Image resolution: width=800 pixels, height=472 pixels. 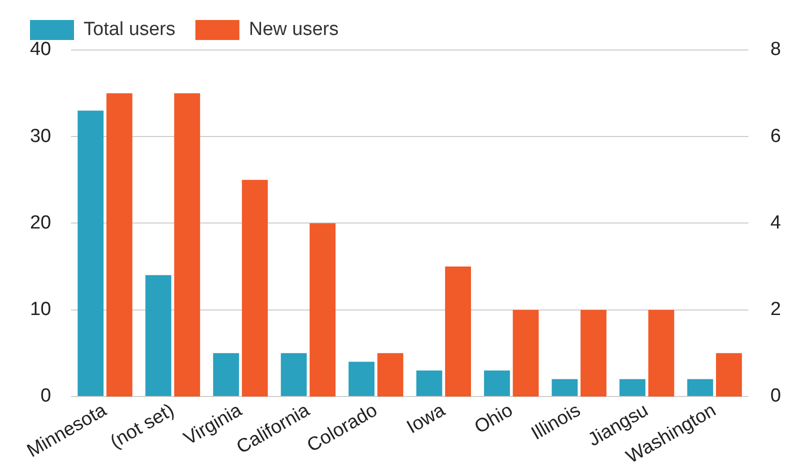 I want to click on x-tick-label: Iowa, so click(x=427, y=419).